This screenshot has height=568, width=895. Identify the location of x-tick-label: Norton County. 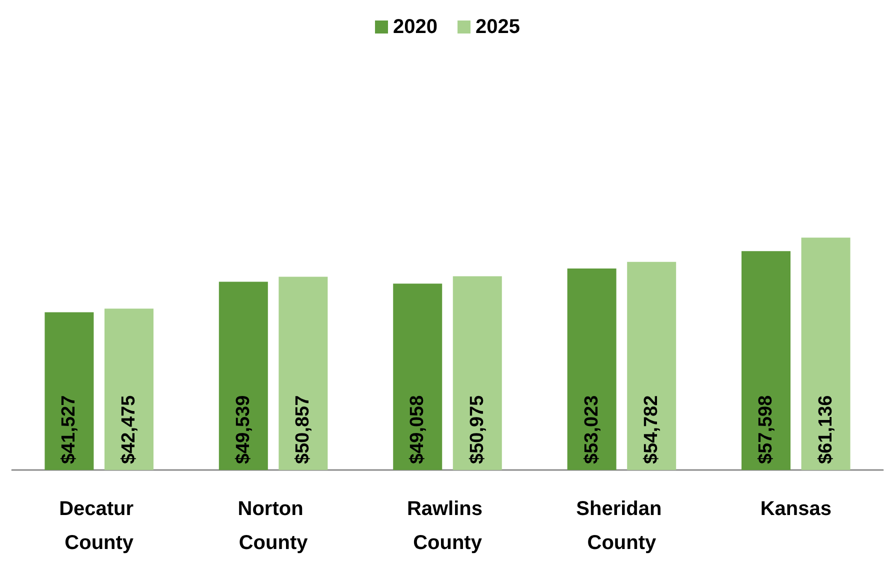
(273, 526).